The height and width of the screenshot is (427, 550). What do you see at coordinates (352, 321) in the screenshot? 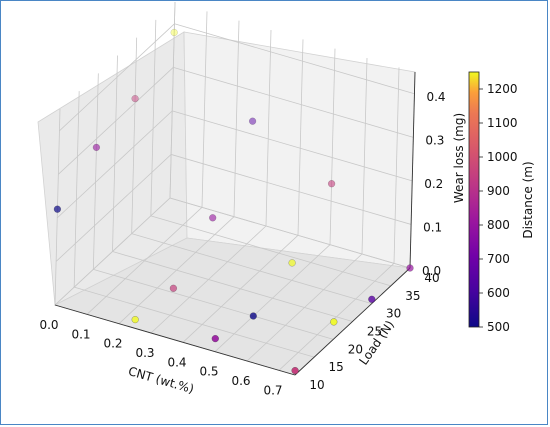
I see `y-axis-line` at bounding box center [352, 321].